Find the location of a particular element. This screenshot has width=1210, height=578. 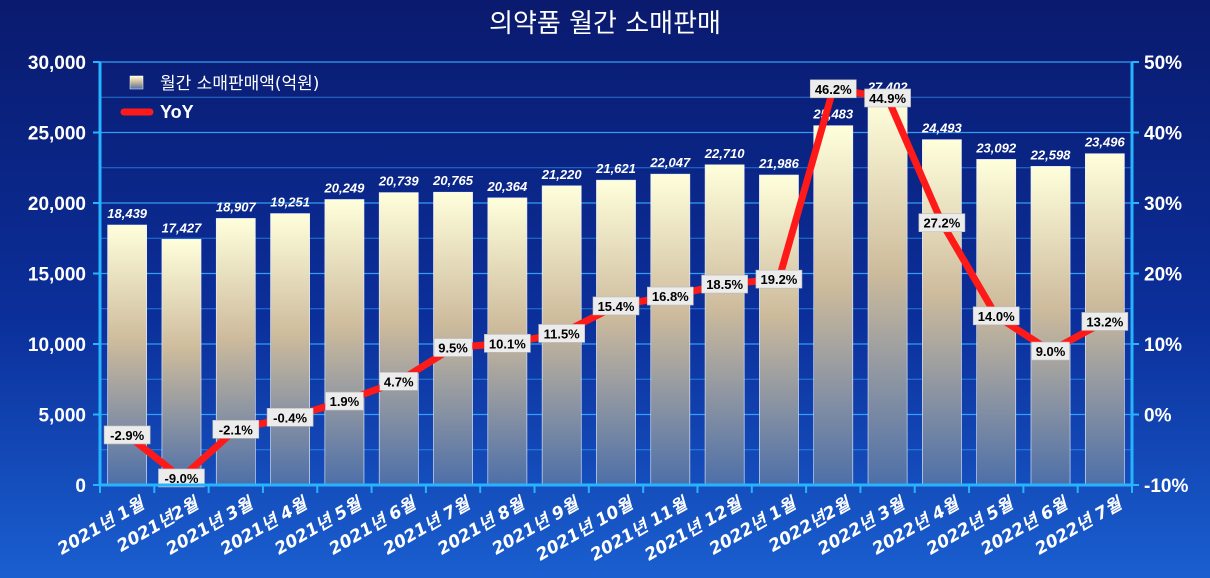

yoy-value-label: 44.9% is located at coordinates (887, 98).